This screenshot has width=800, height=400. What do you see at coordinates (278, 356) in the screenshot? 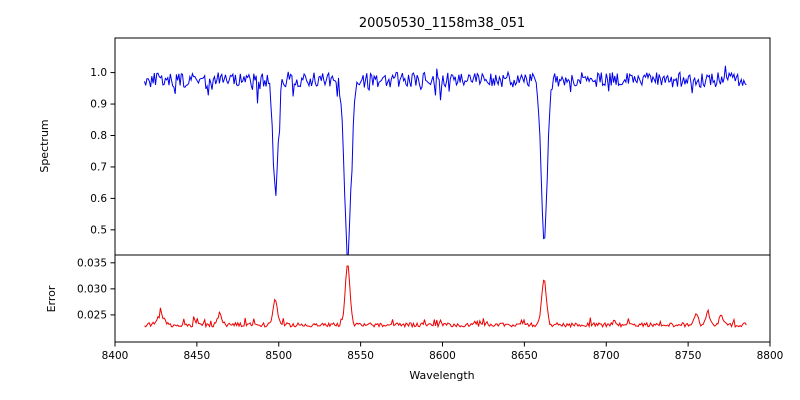
I see `x-tick-label: 8500` at bounding box center [278, 356].